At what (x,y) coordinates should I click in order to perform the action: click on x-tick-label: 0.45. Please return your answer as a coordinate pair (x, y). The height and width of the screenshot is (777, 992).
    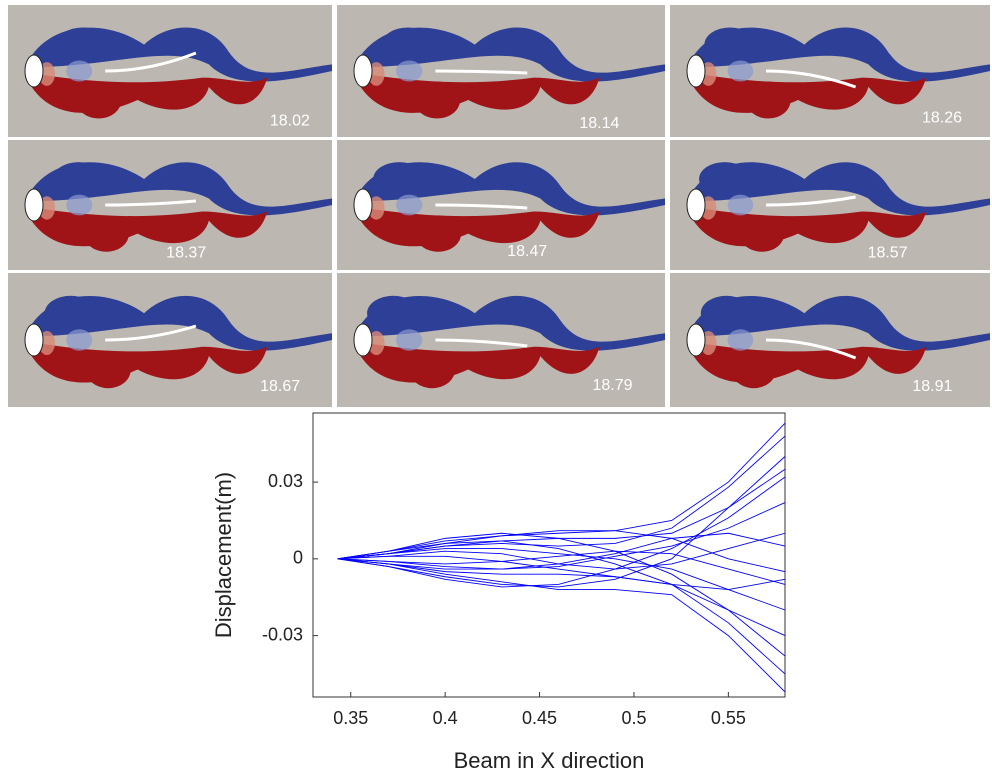
    Looking at the image, I should click on (539, 718).